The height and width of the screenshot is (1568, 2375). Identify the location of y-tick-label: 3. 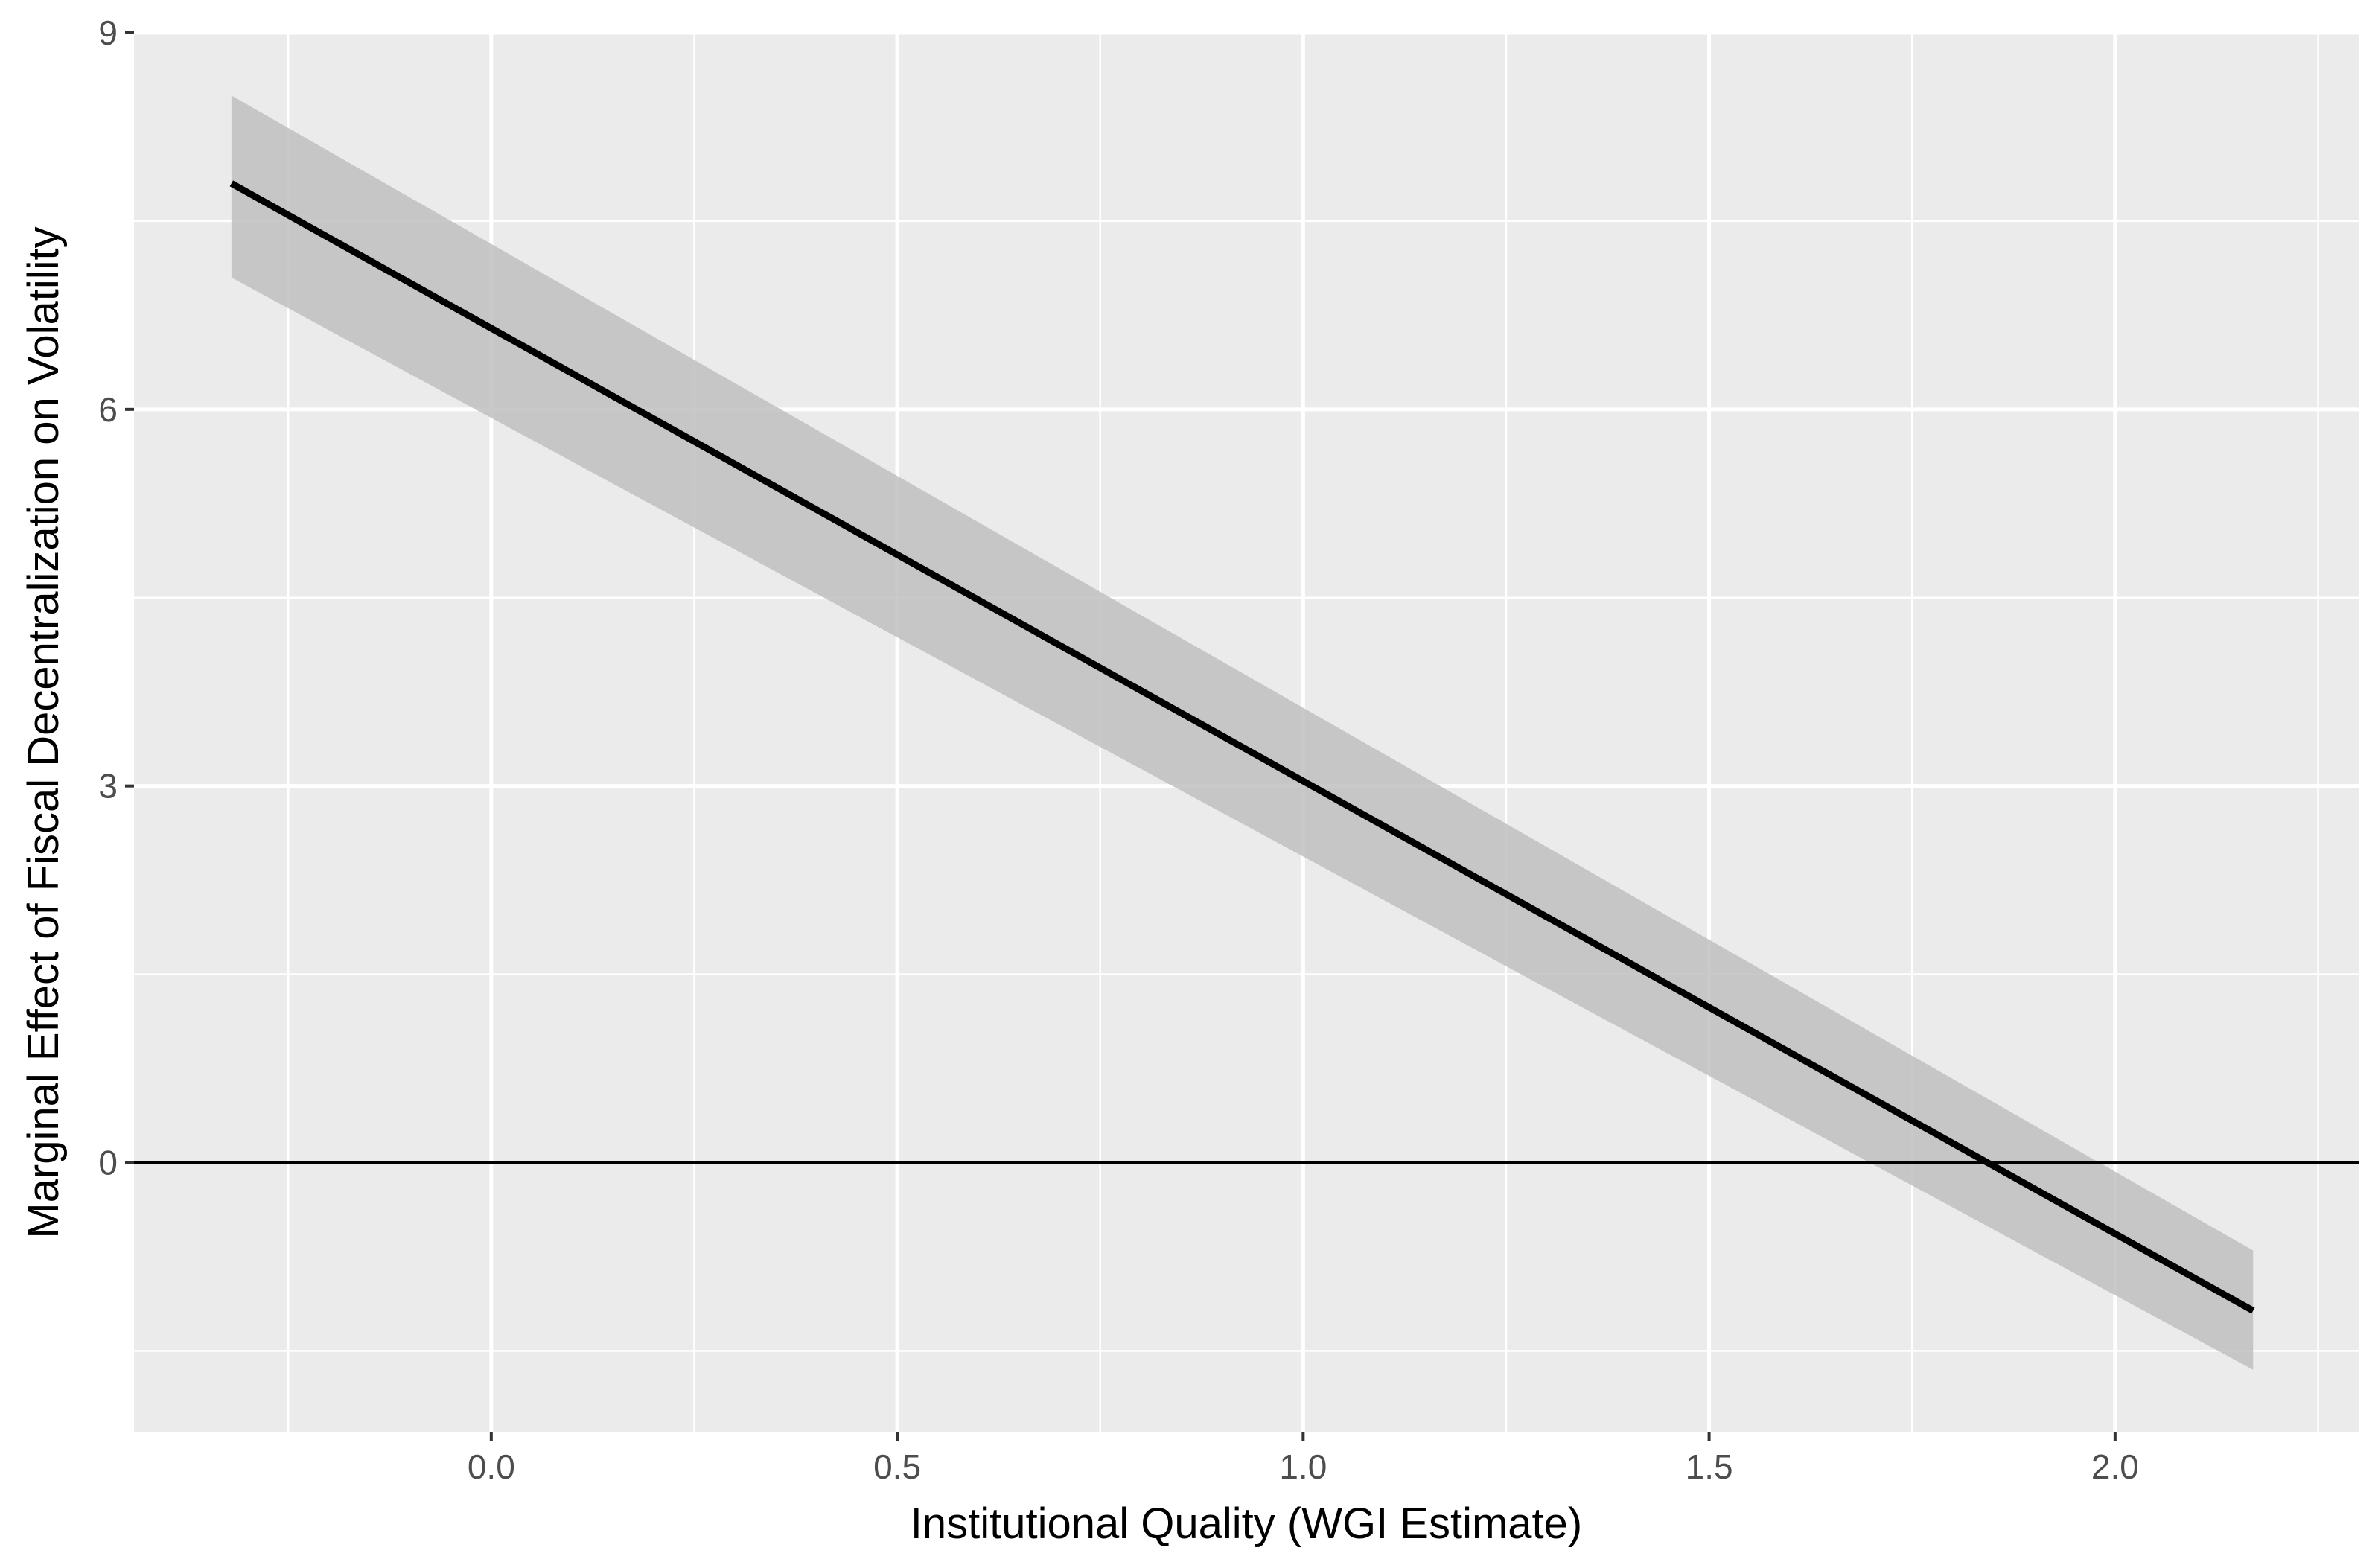
(108, 786).